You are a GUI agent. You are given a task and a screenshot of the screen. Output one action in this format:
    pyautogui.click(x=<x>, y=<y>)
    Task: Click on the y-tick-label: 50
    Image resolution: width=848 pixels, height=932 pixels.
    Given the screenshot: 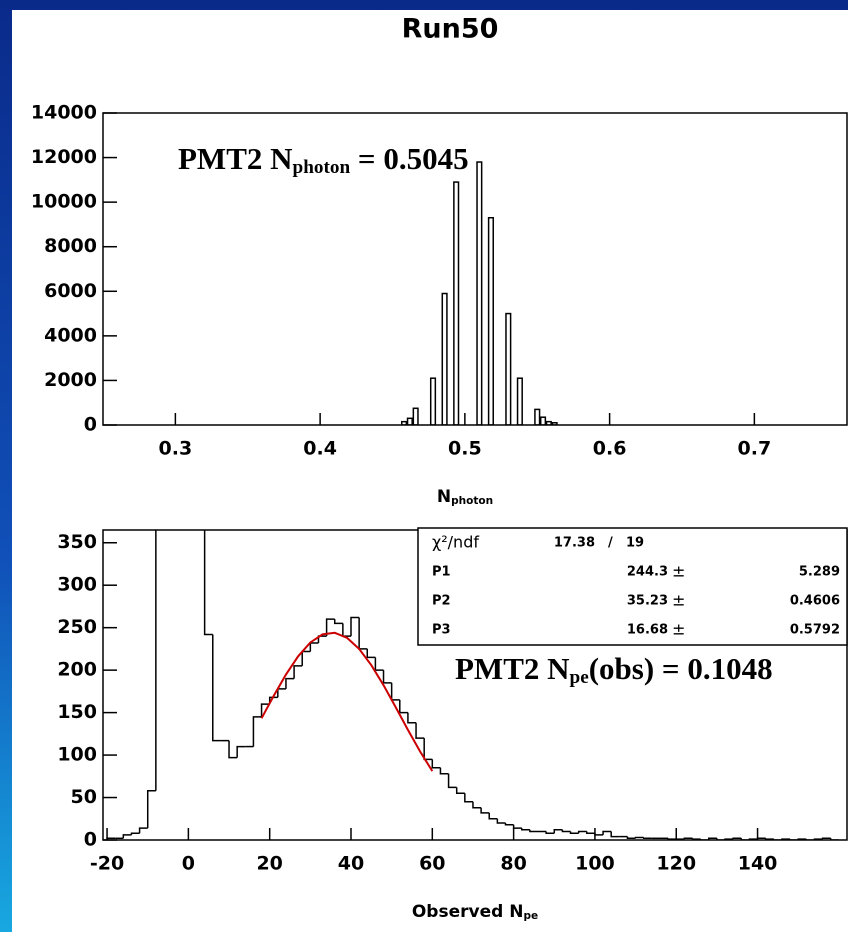 What is the action you would take?
    pyautogui.click(x=84, y=797)
    